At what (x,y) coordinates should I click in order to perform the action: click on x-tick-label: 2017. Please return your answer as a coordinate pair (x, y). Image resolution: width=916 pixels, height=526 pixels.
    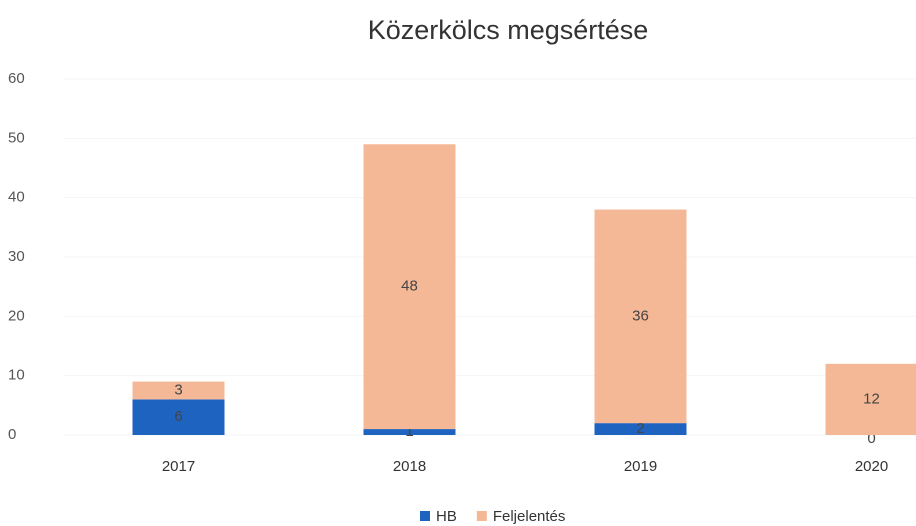
    Looking at the image, I should click on (178, 466).